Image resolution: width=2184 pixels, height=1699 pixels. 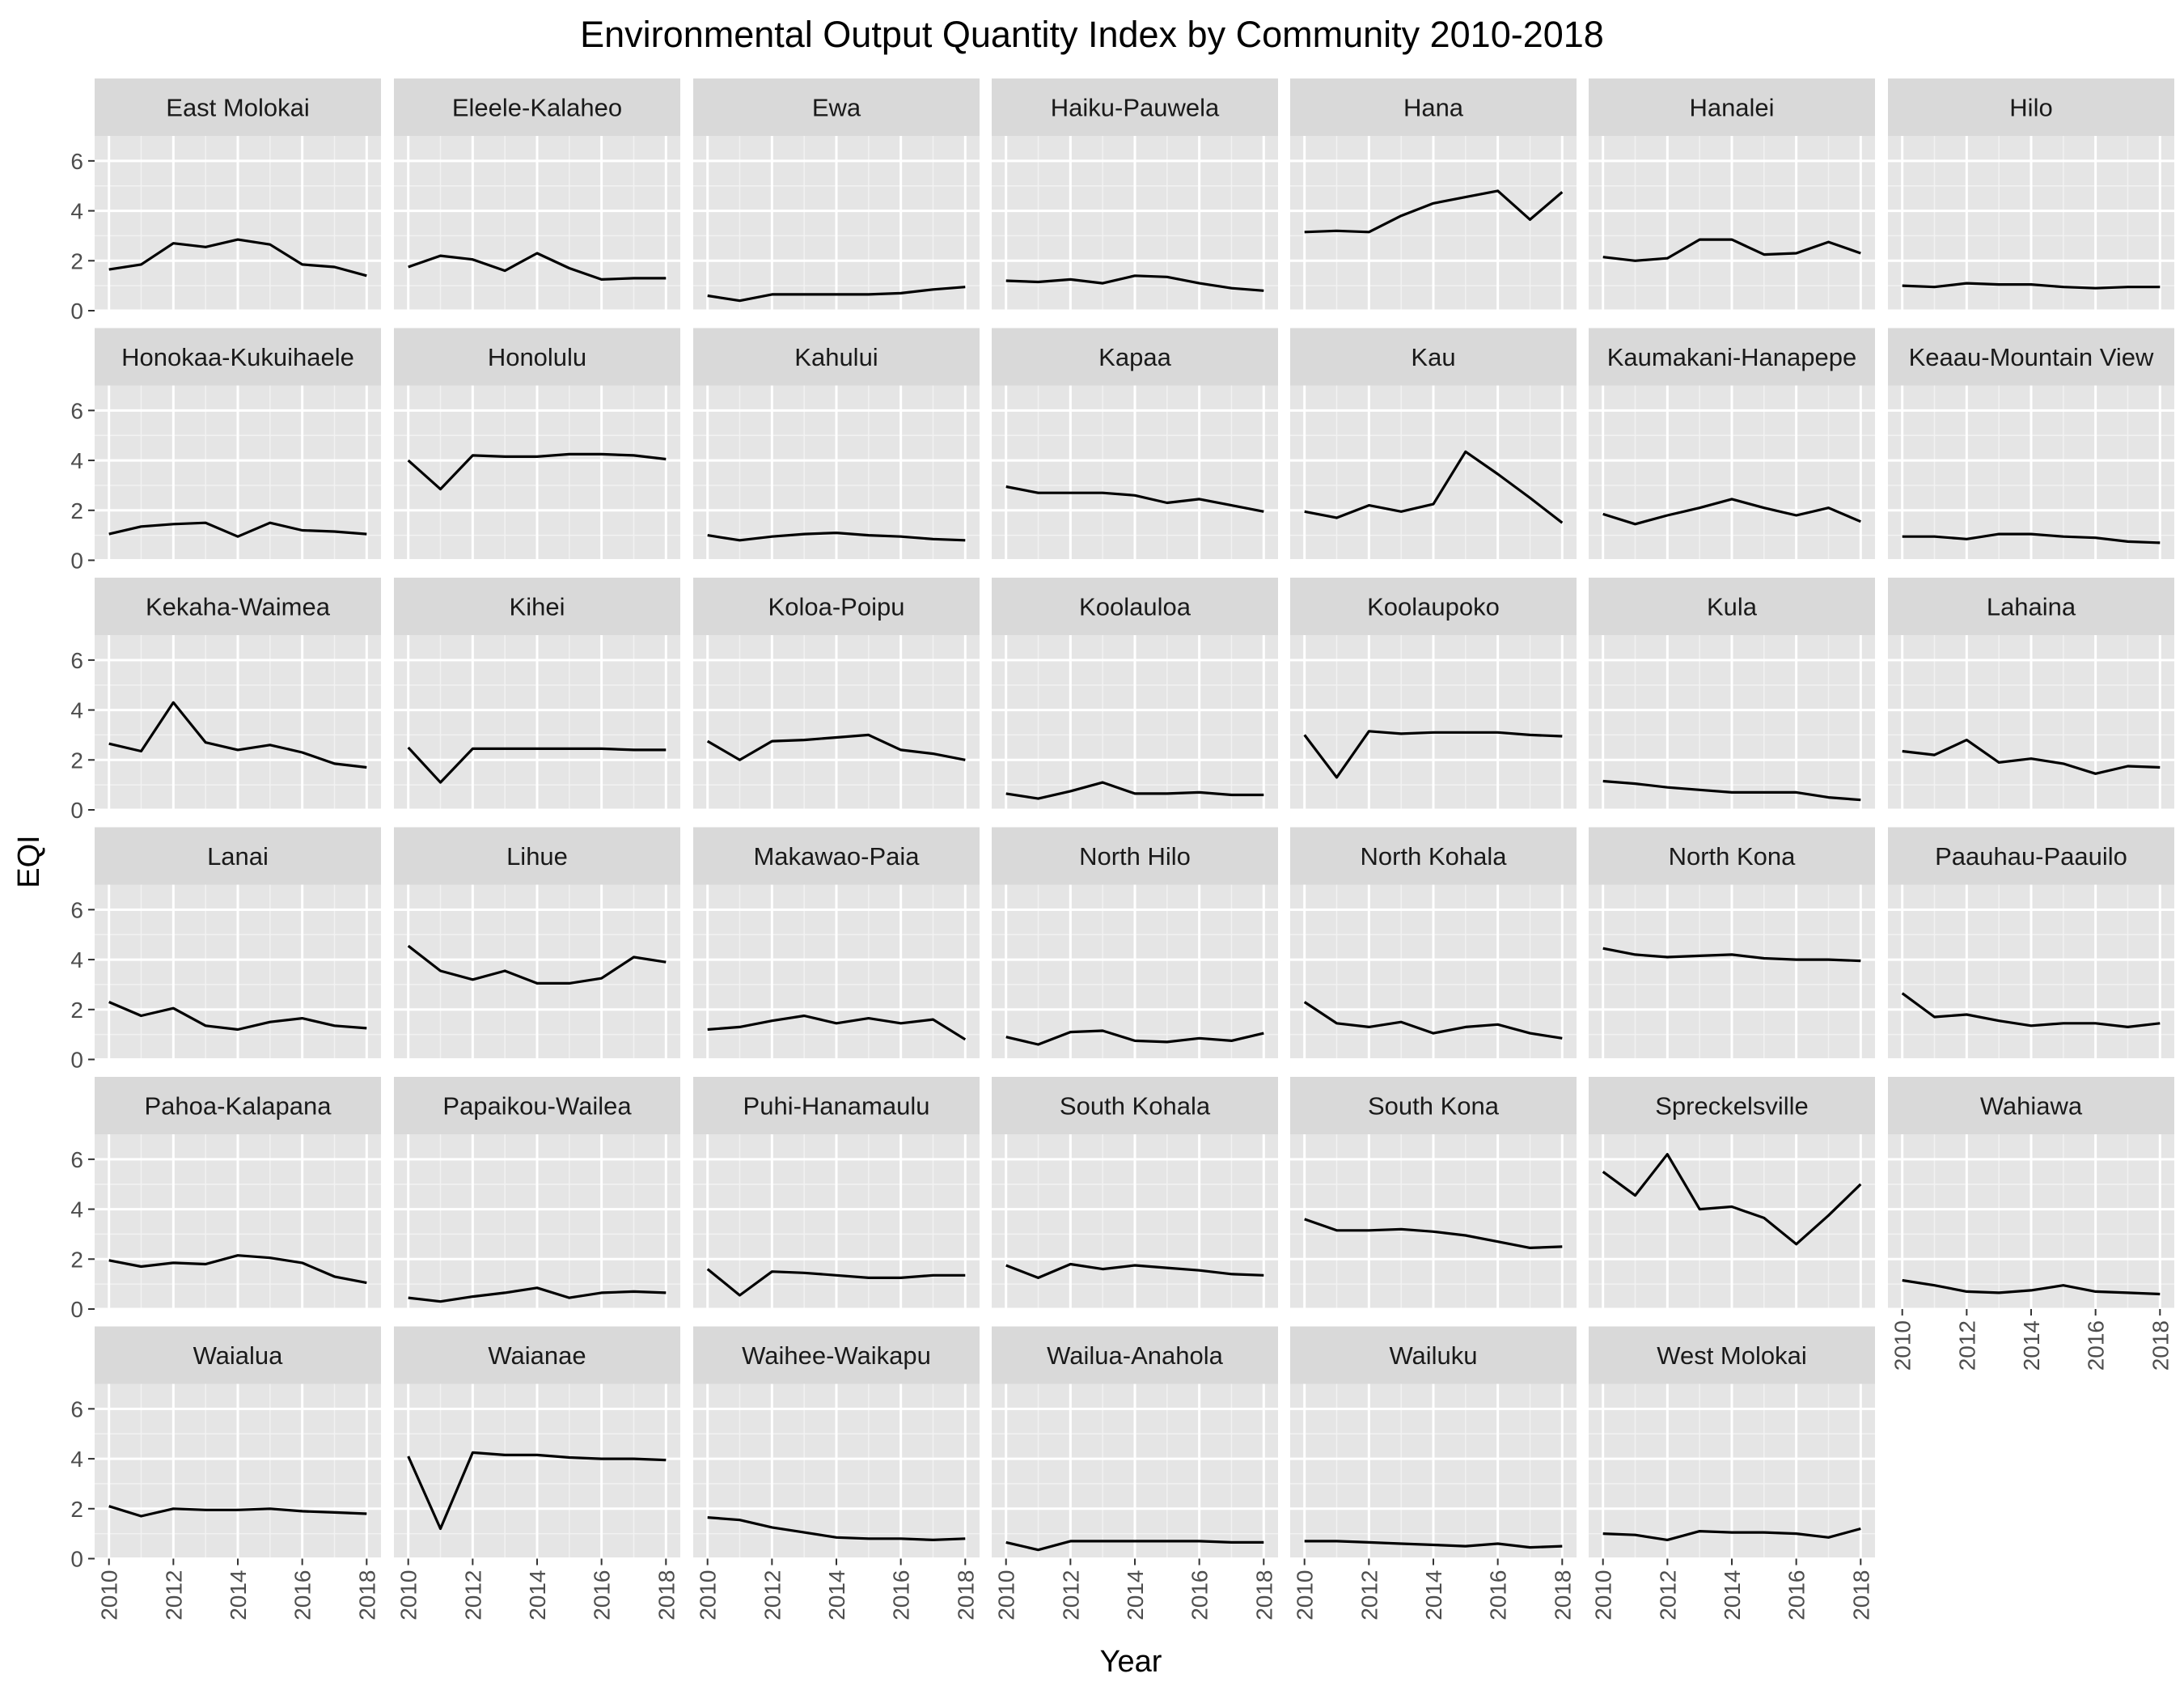 I want to click on facet-panel: Lanai 0 2 4 6, so click(x=225, y=950).